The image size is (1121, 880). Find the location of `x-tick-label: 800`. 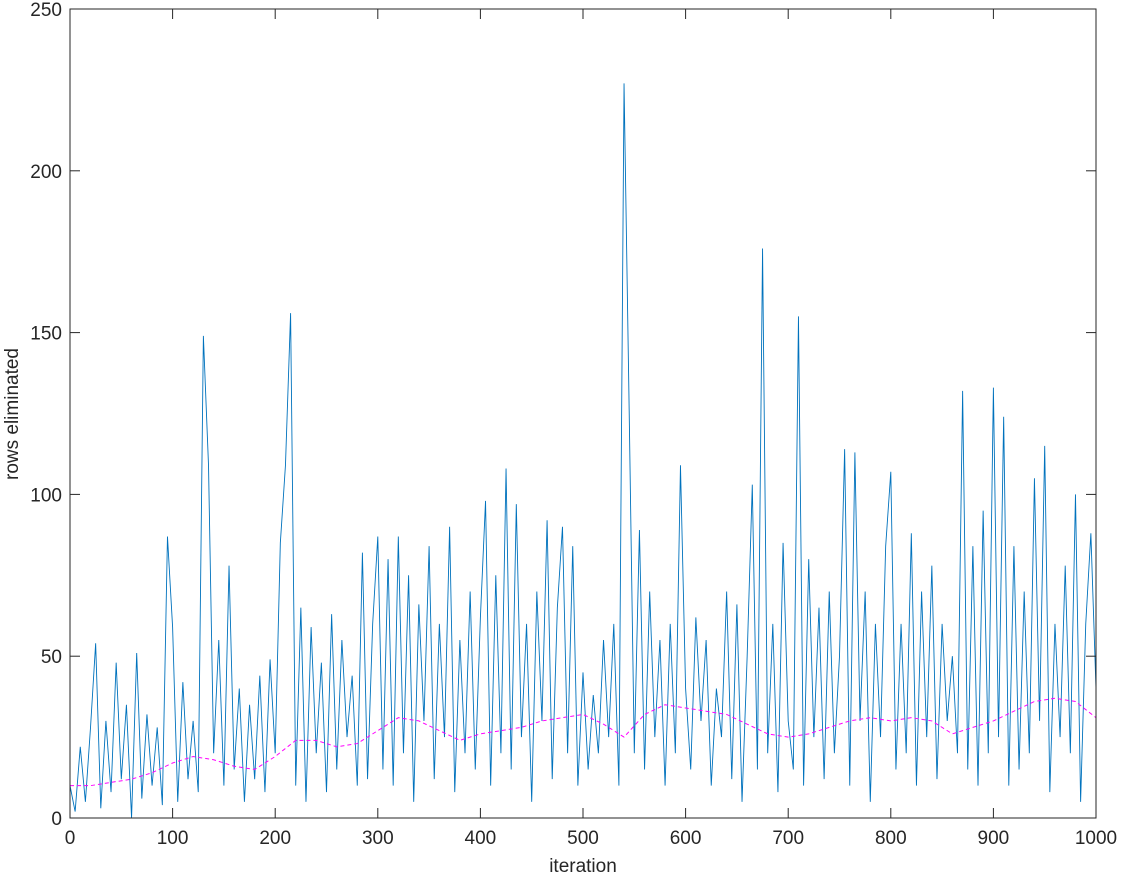

x-tick-label: 800 is located at coordinates (891, 838).